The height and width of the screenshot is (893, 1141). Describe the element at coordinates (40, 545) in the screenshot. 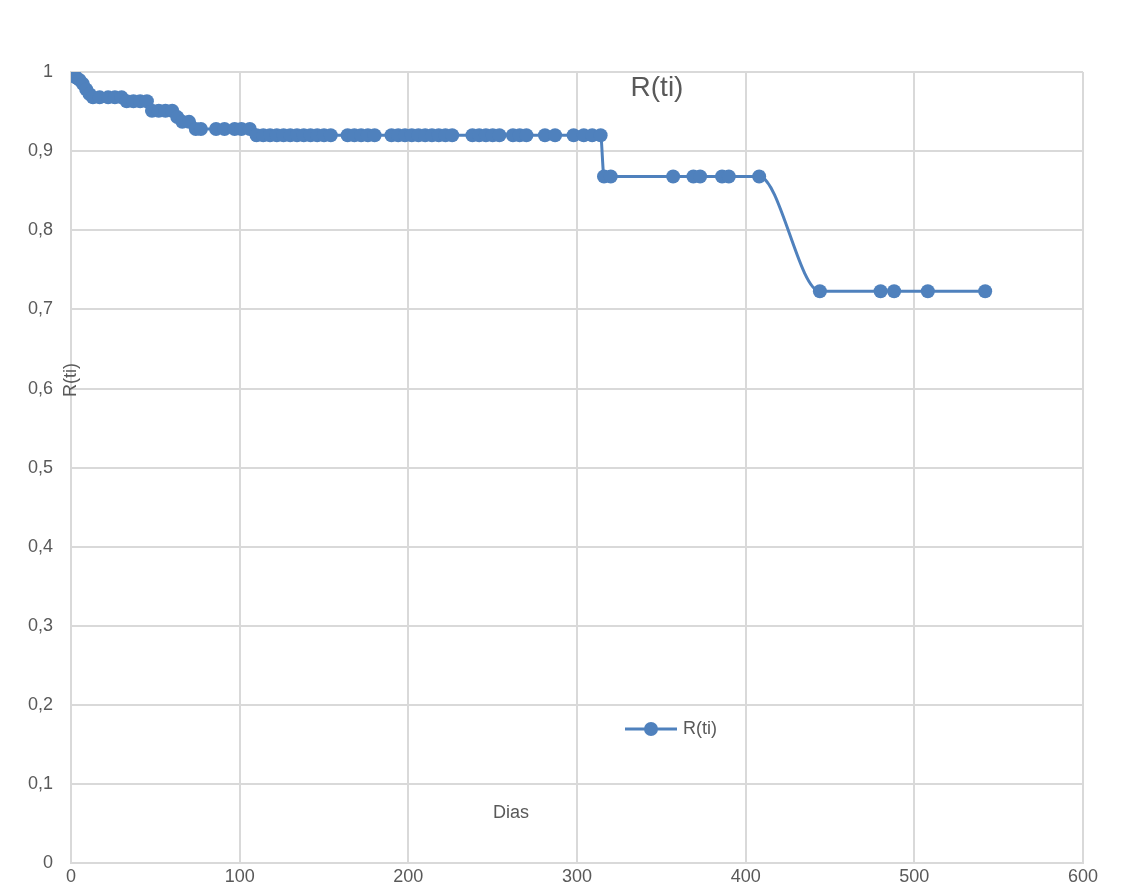

I see `y-tick-label: 0,4` at that location.